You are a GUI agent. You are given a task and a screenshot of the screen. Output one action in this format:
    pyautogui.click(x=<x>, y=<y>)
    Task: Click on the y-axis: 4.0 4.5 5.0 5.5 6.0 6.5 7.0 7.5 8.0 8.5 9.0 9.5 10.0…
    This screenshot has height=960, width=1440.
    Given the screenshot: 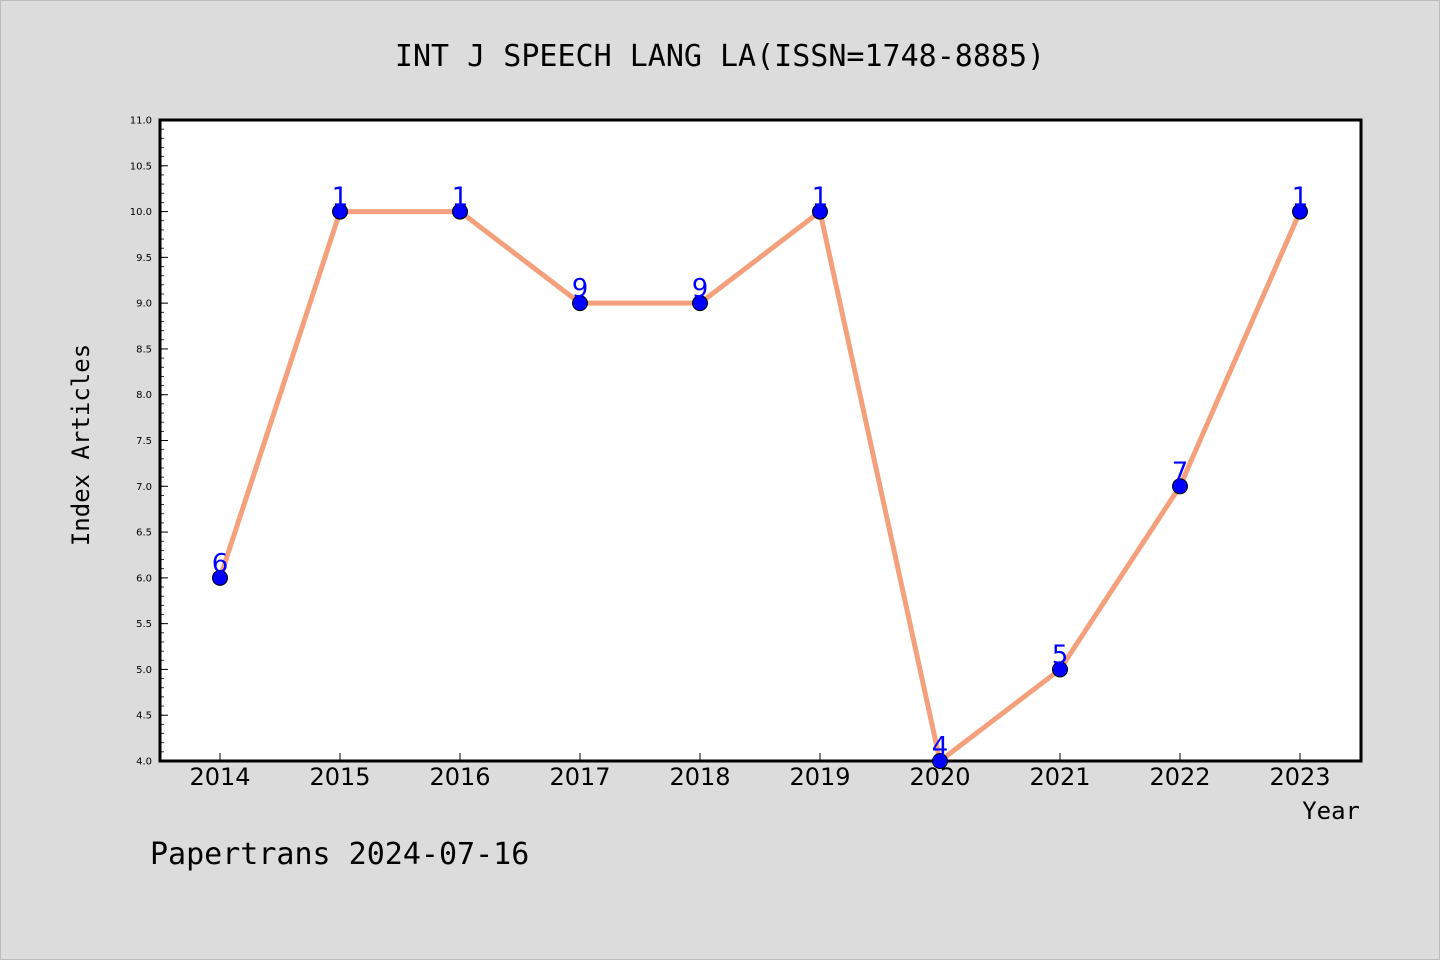 What is the action you would take?
    pyautogui.click(x=149, y=442)
    